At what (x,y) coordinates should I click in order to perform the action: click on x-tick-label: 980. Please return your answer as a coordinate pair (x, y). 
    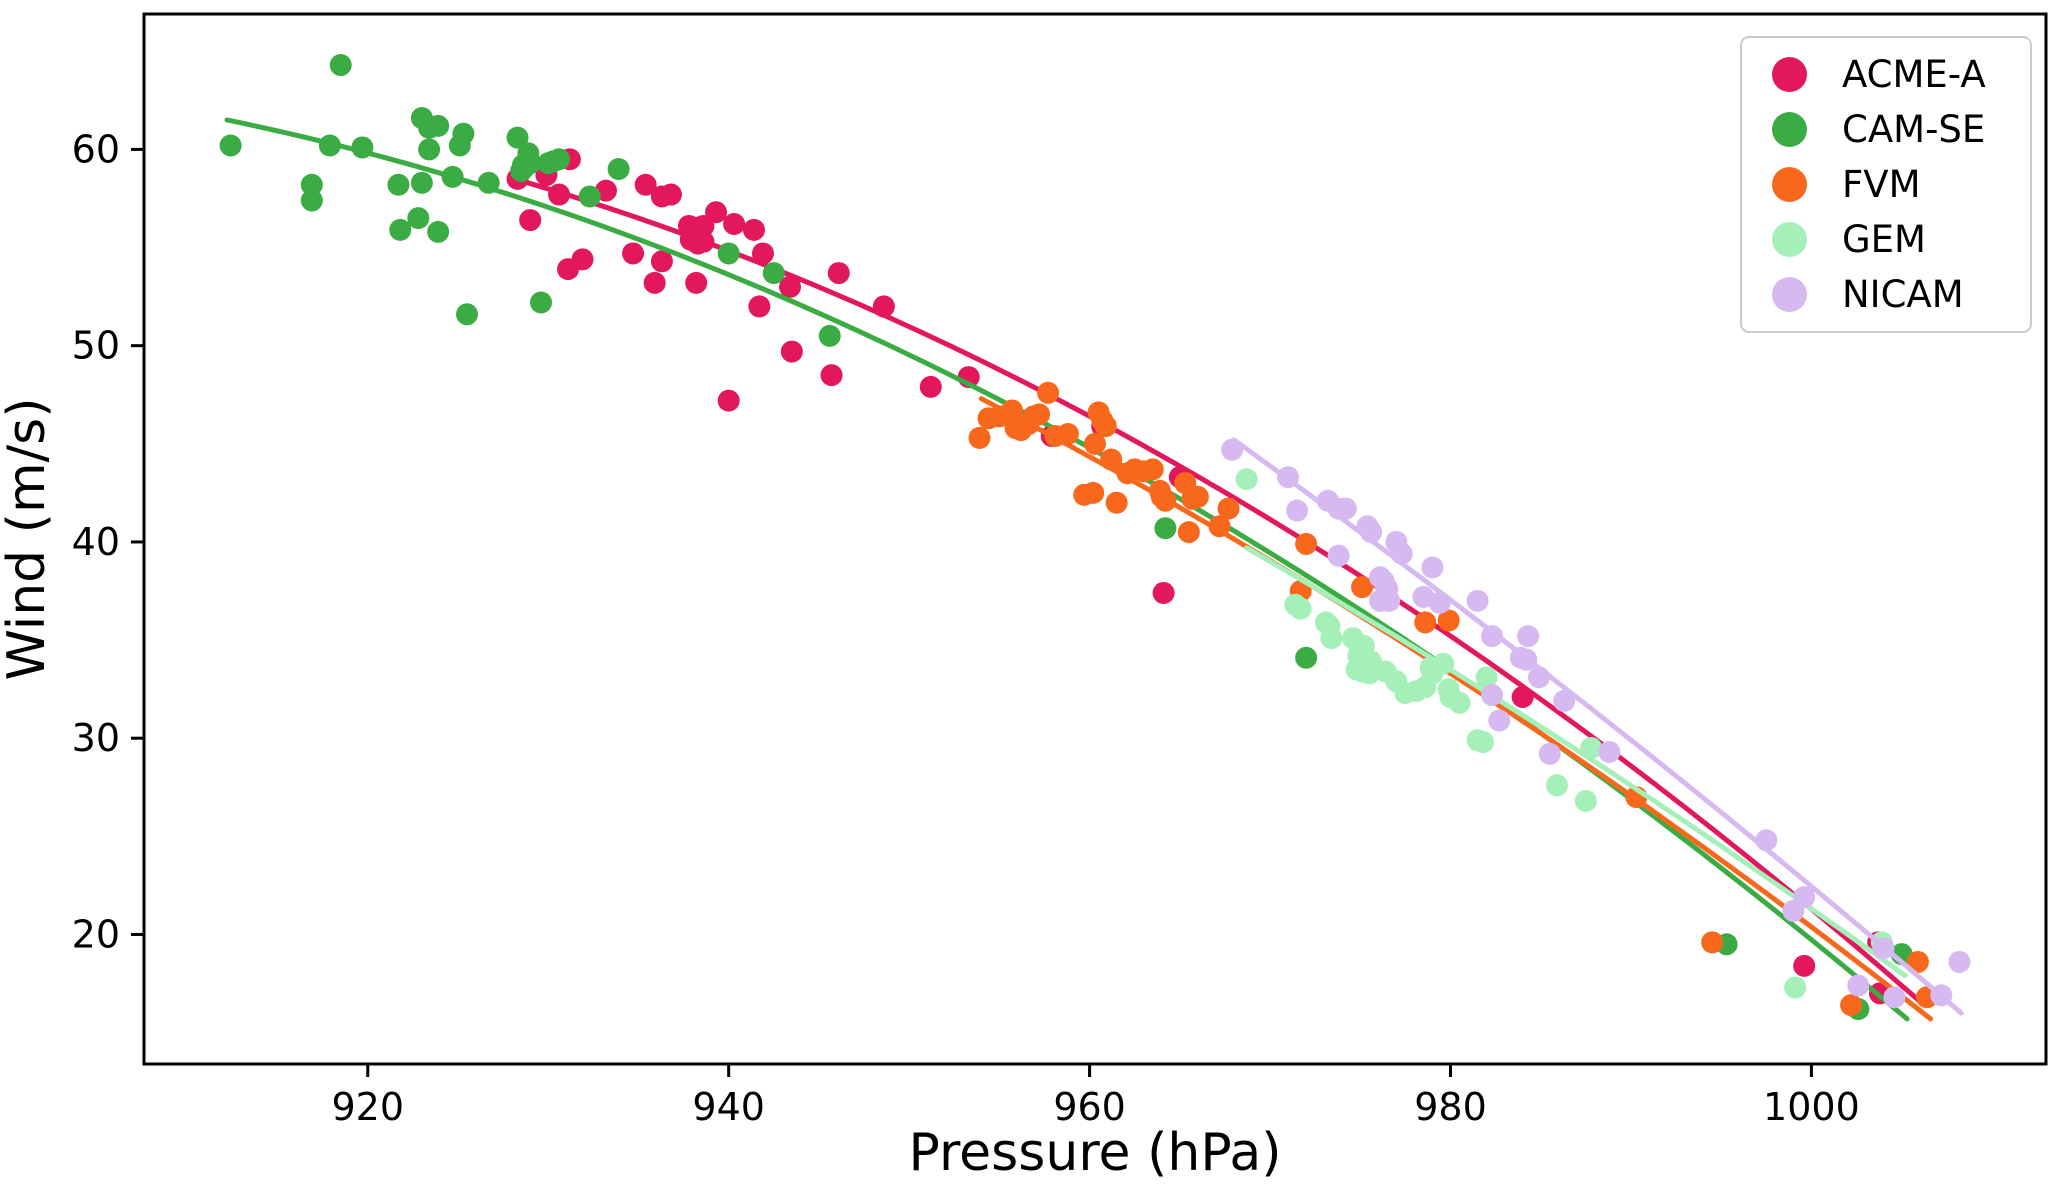
    Looking at the image, I should click on (1450, 1107).